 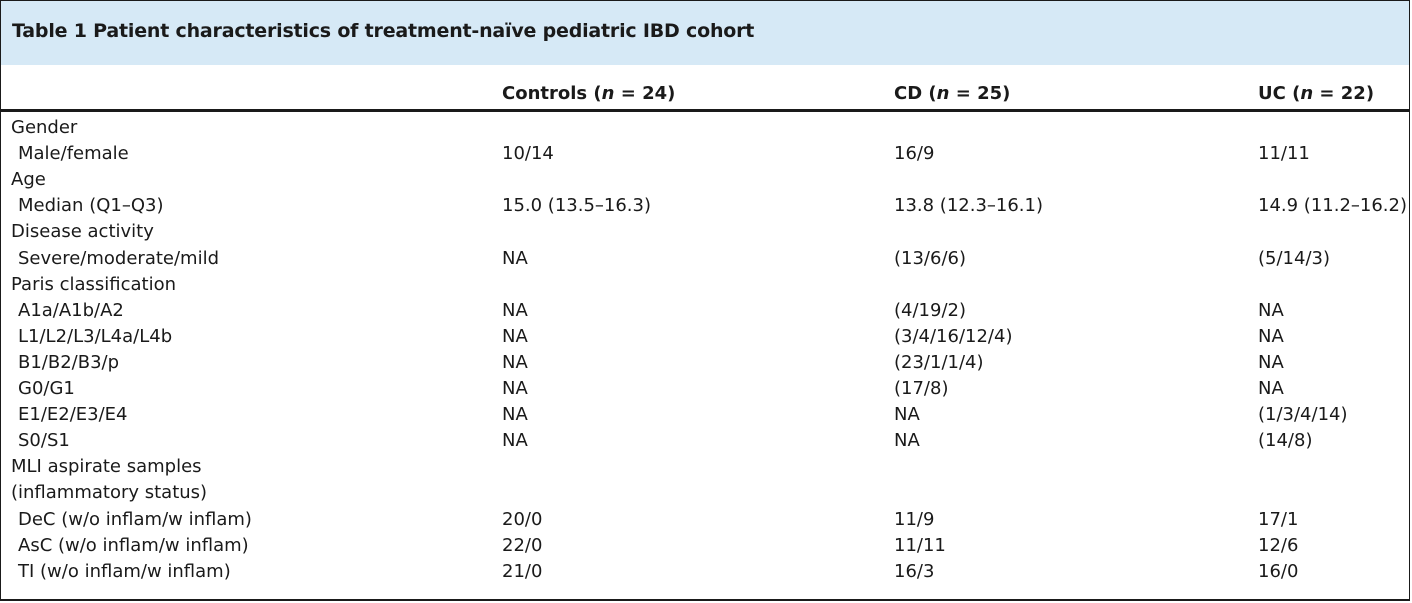 What do you see at coordinates (589, 93) in the screenshot?
I see `column-header-controls: Controls (n = 24)` at bounding box center [589, 93].